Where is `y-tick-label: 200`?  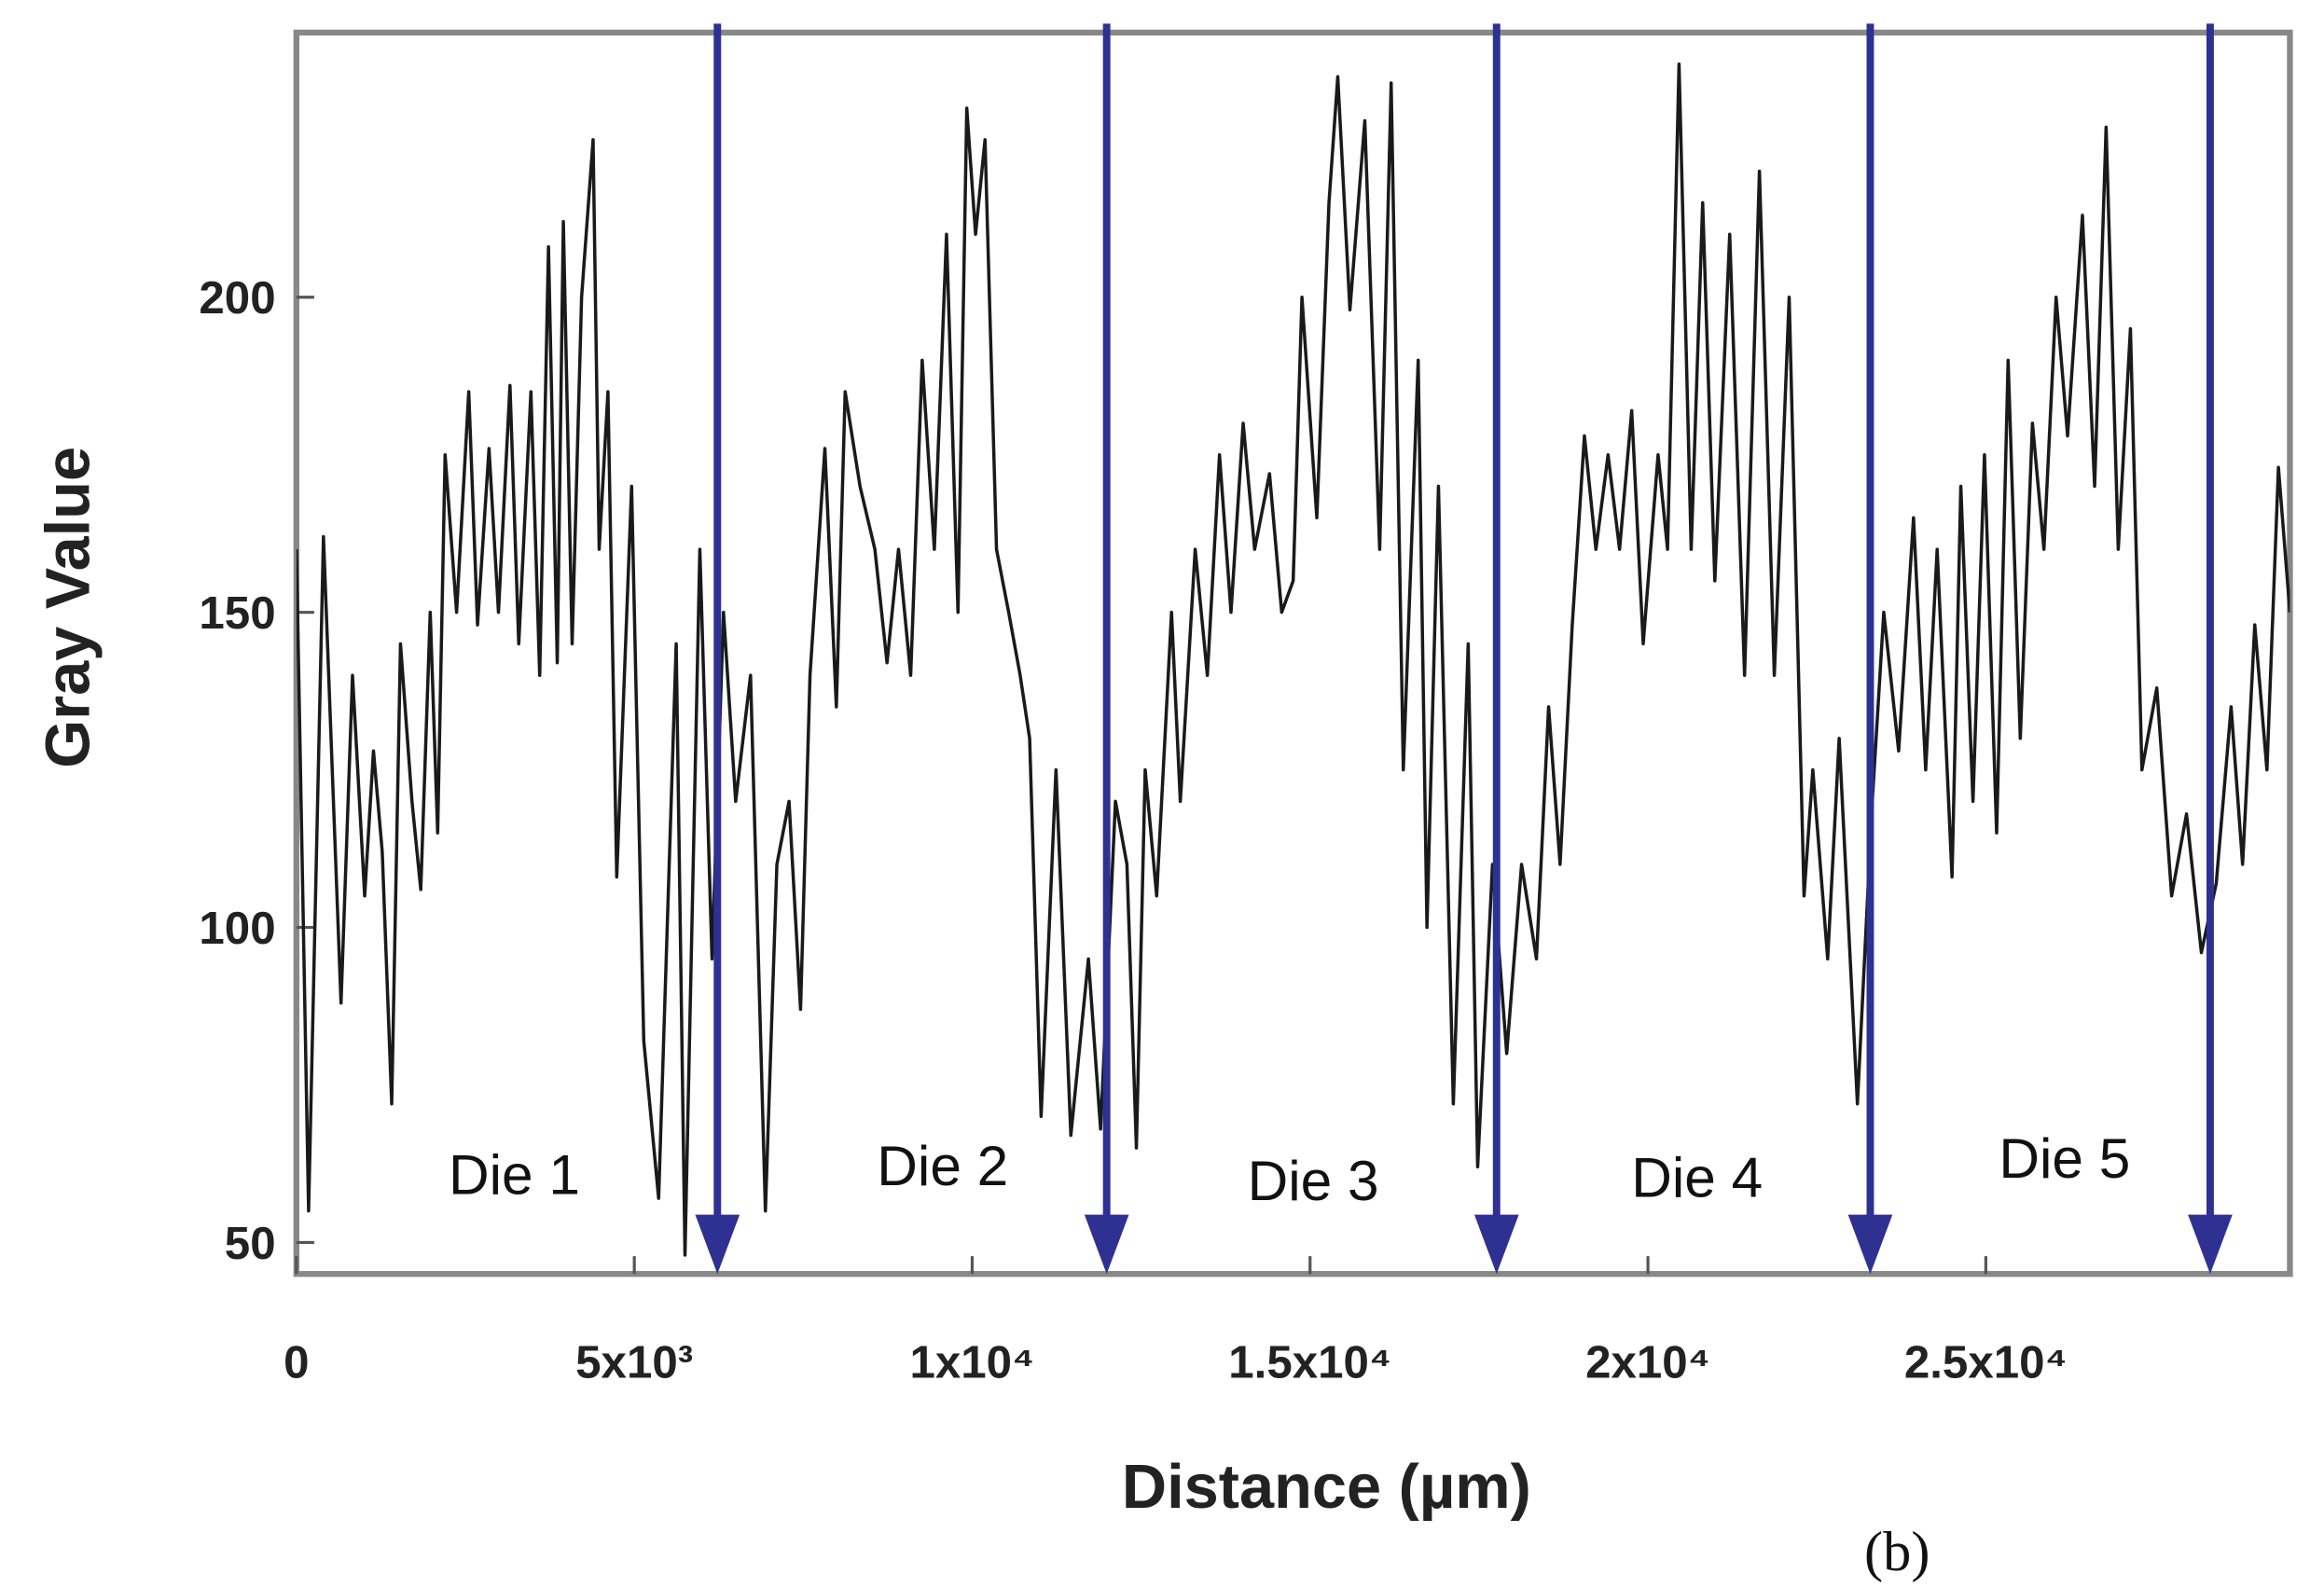
y-tick-label: 200 is located at coordinates (237, 298).